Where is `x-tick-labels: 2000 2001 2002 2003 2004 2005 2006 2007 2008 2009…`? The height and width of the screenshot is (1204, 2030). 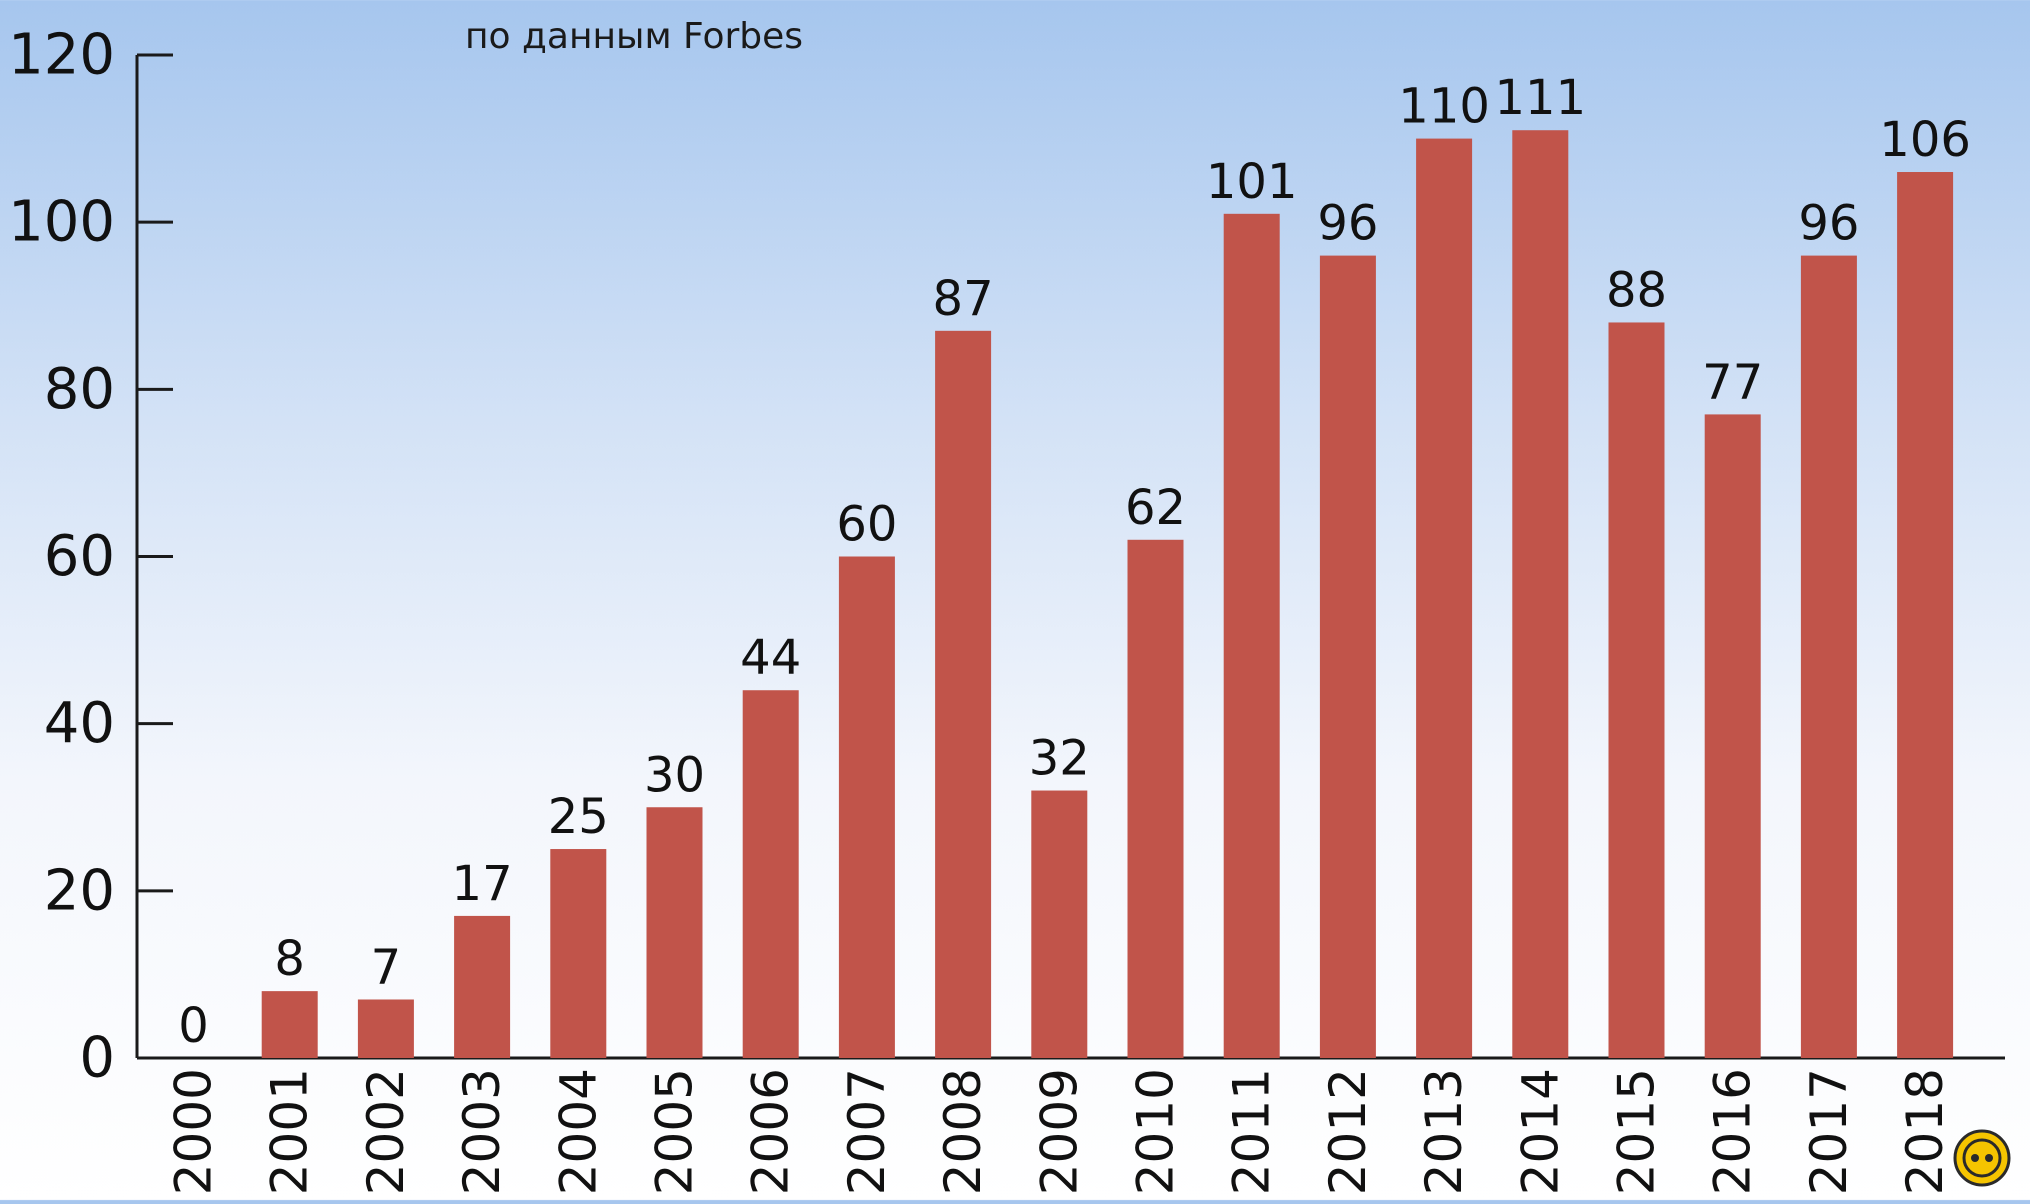 x-tick-labels: 2000 2001 2002 2003 2004 2005 2006 2007 2008 2009… is located at coordinates (1060, 1131).